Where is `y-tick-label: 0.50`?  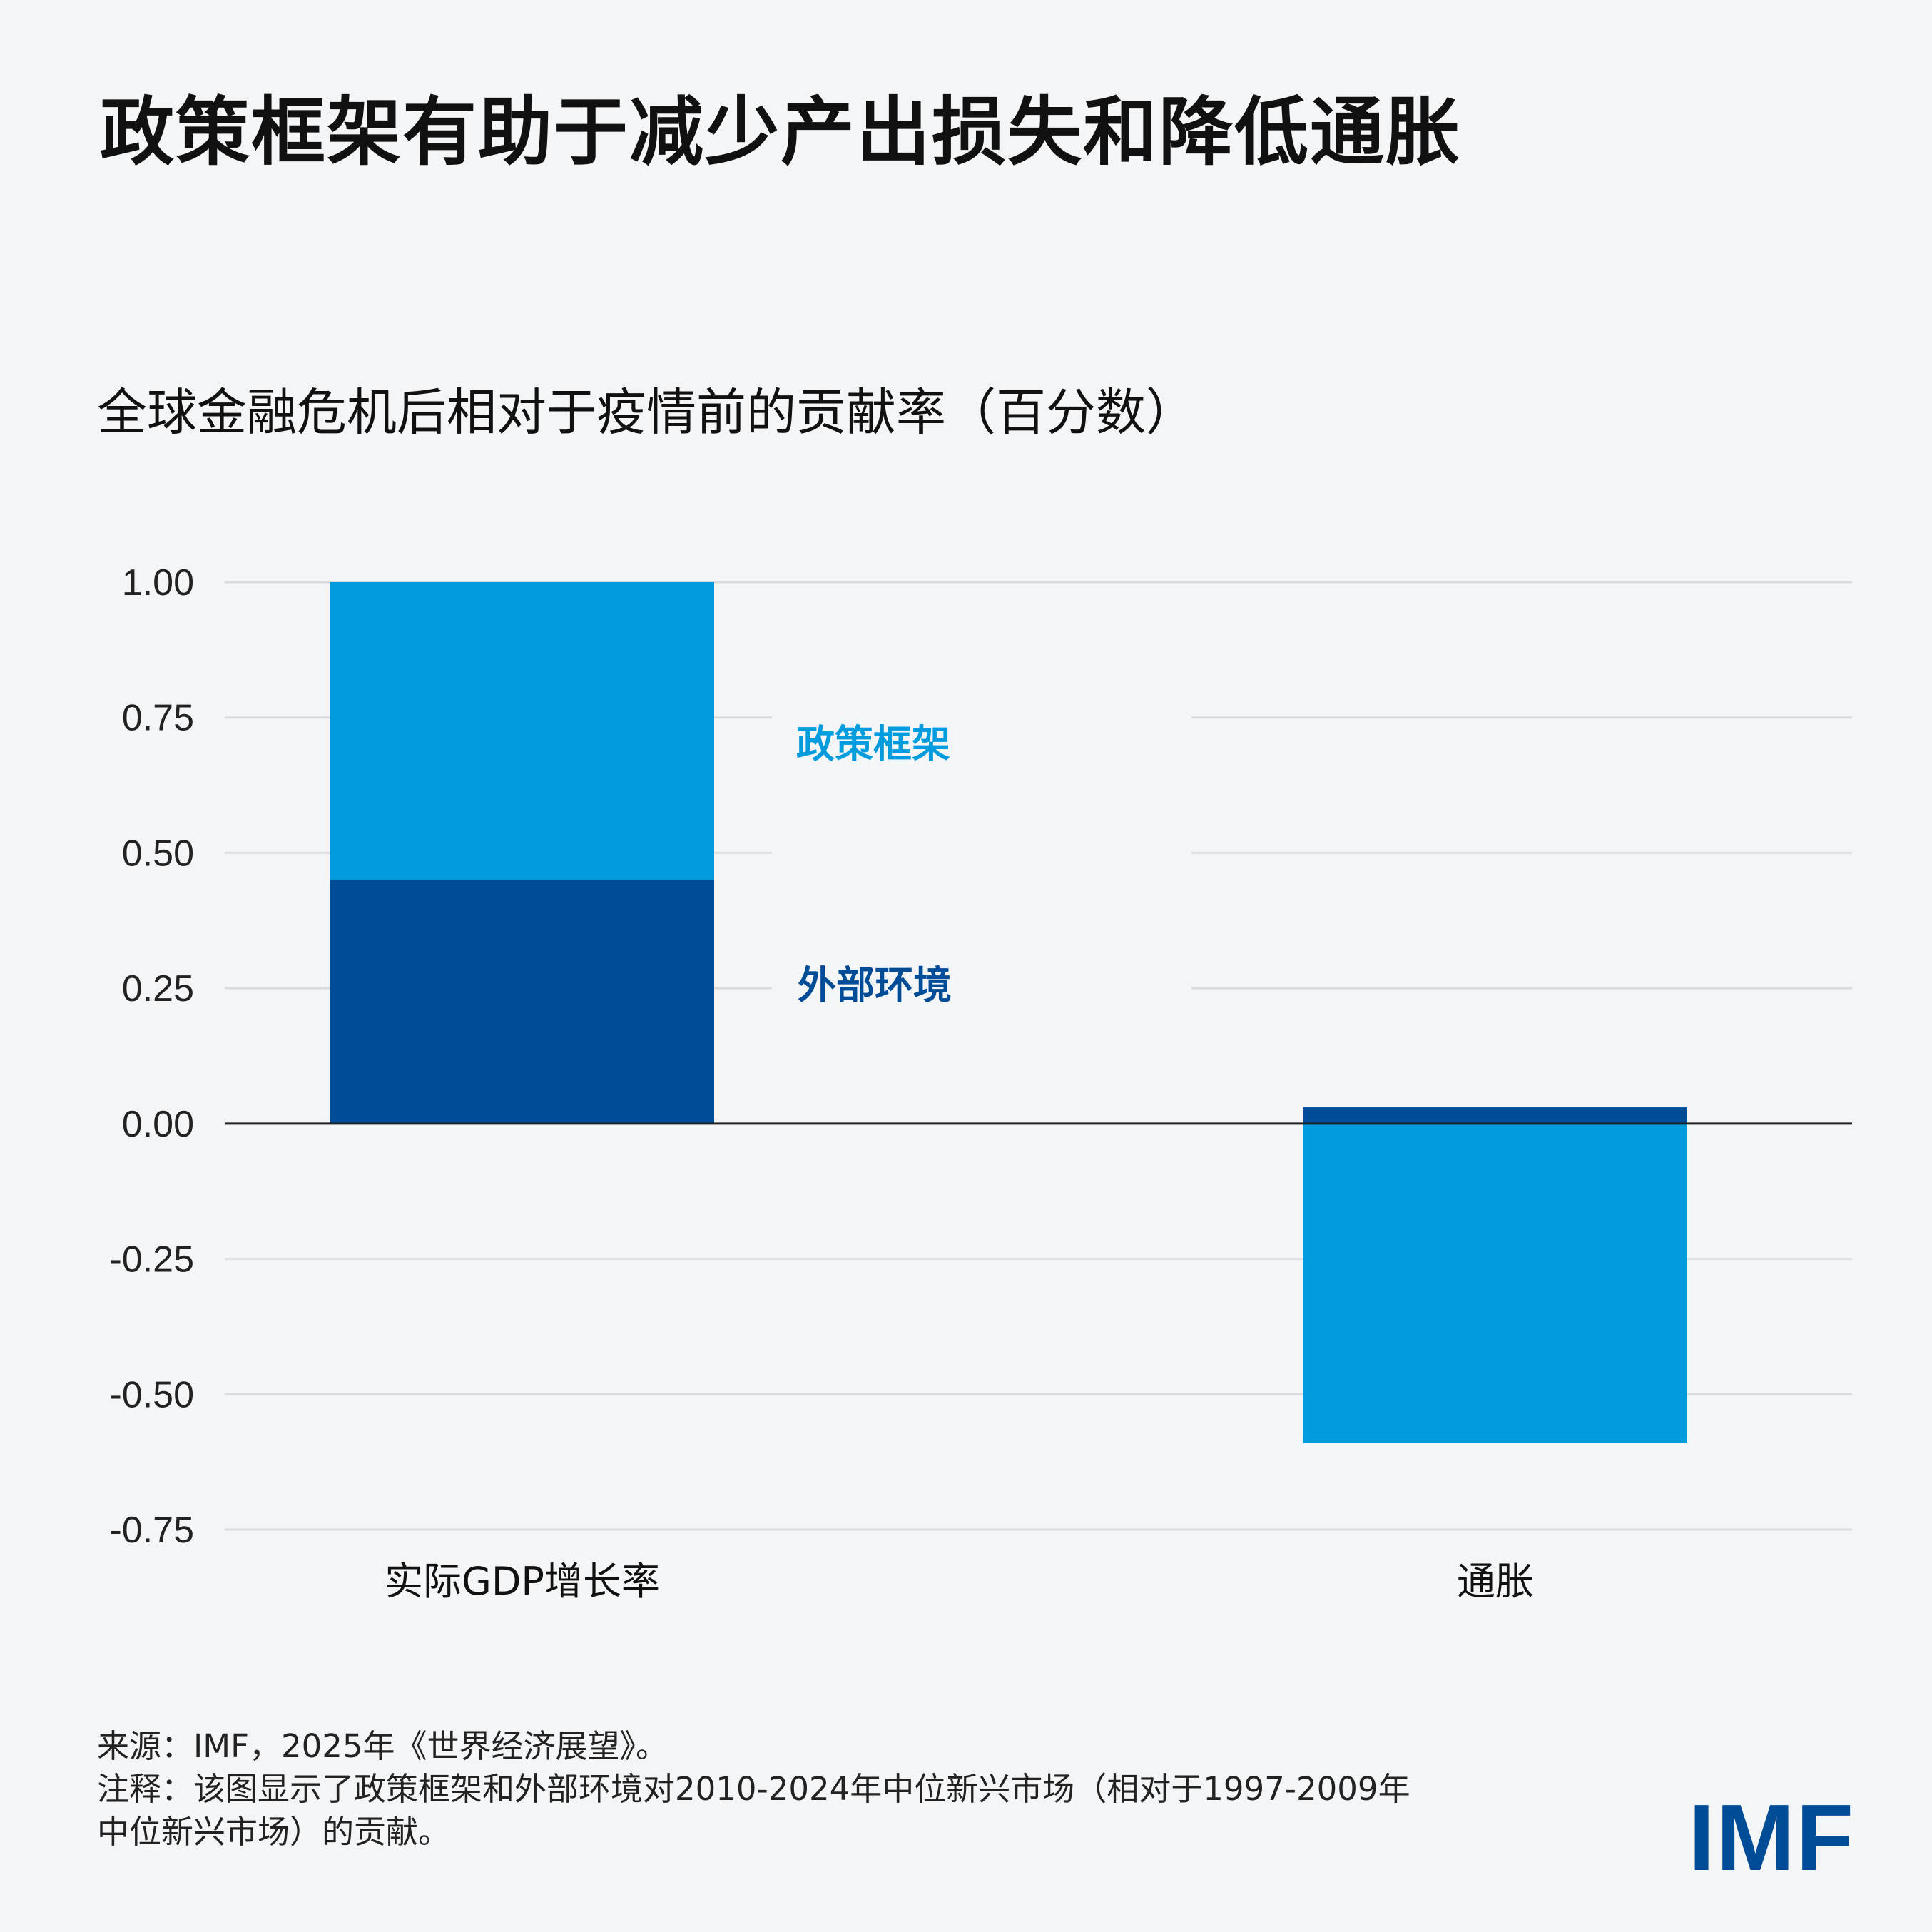 y-tick-label: 0.50 is located at coordinates (158, 853).